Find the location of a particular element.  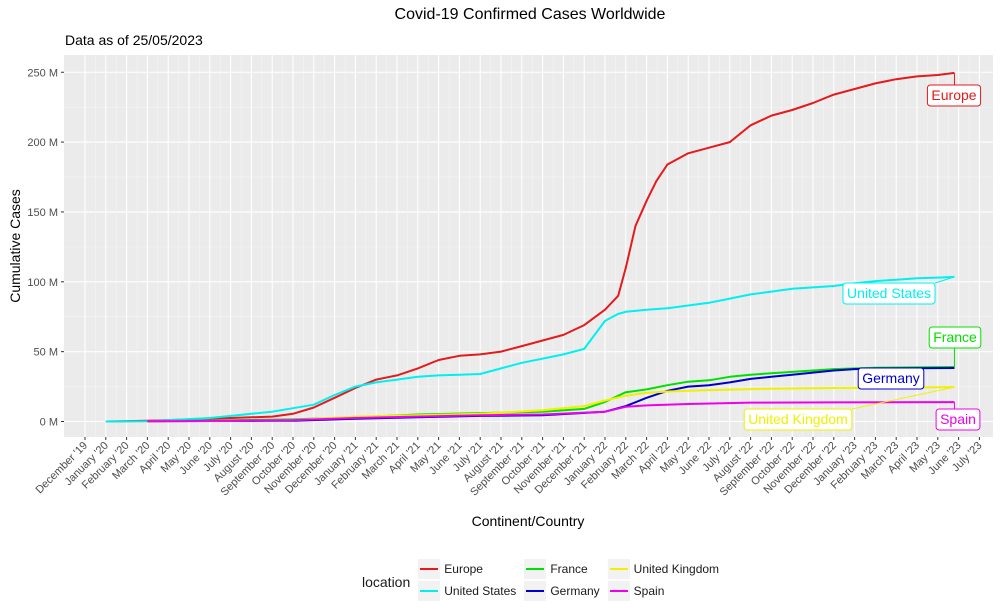

legend-label: France is located at coordinates (569, 569).